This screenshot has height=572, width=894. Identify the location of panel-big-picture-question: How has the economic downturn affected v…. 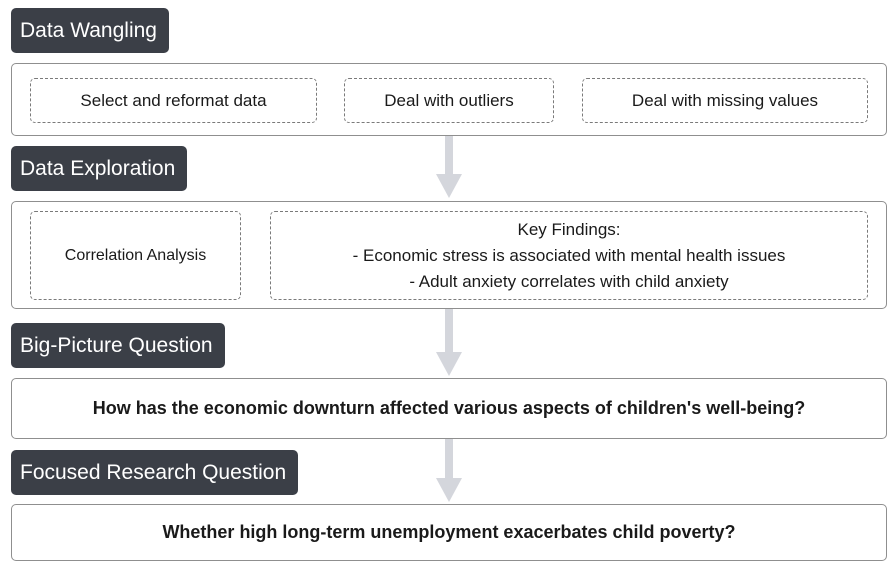
(449, 408).